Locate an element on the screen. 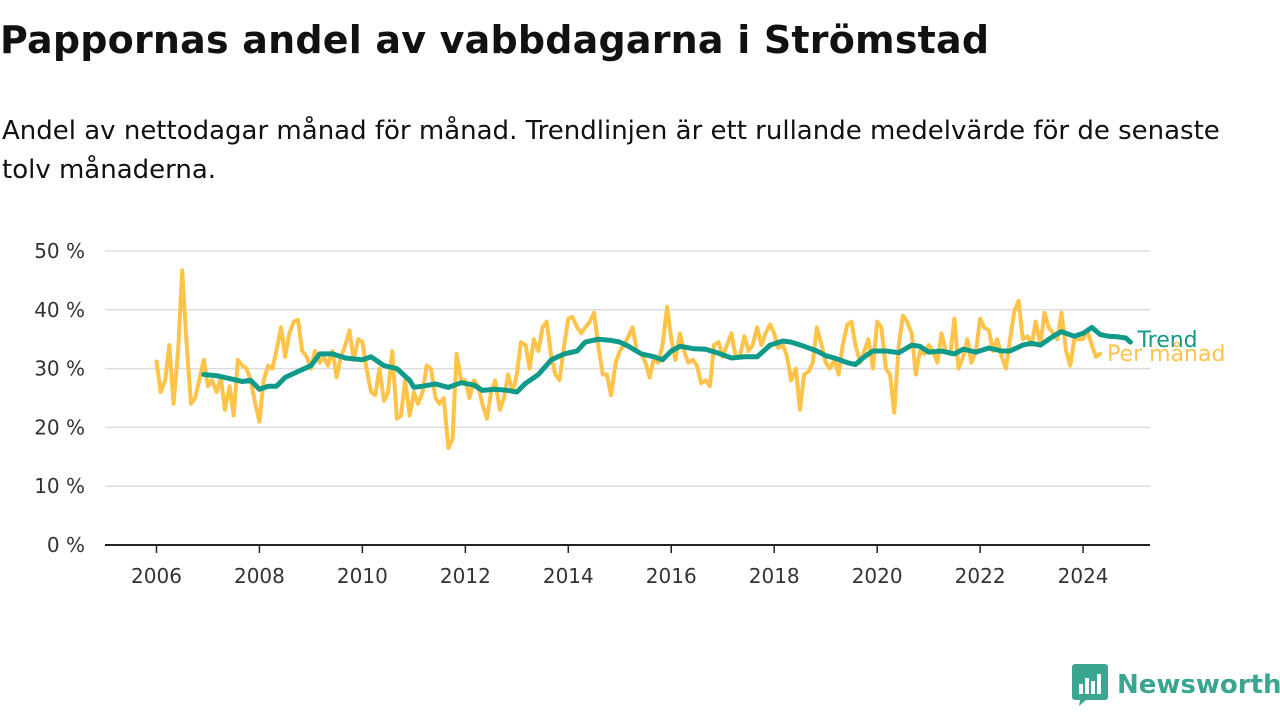 Image resolution: width=1280 pixels, height=720 pixels. x-tick: 2022 is located at coordinates (980, 566).